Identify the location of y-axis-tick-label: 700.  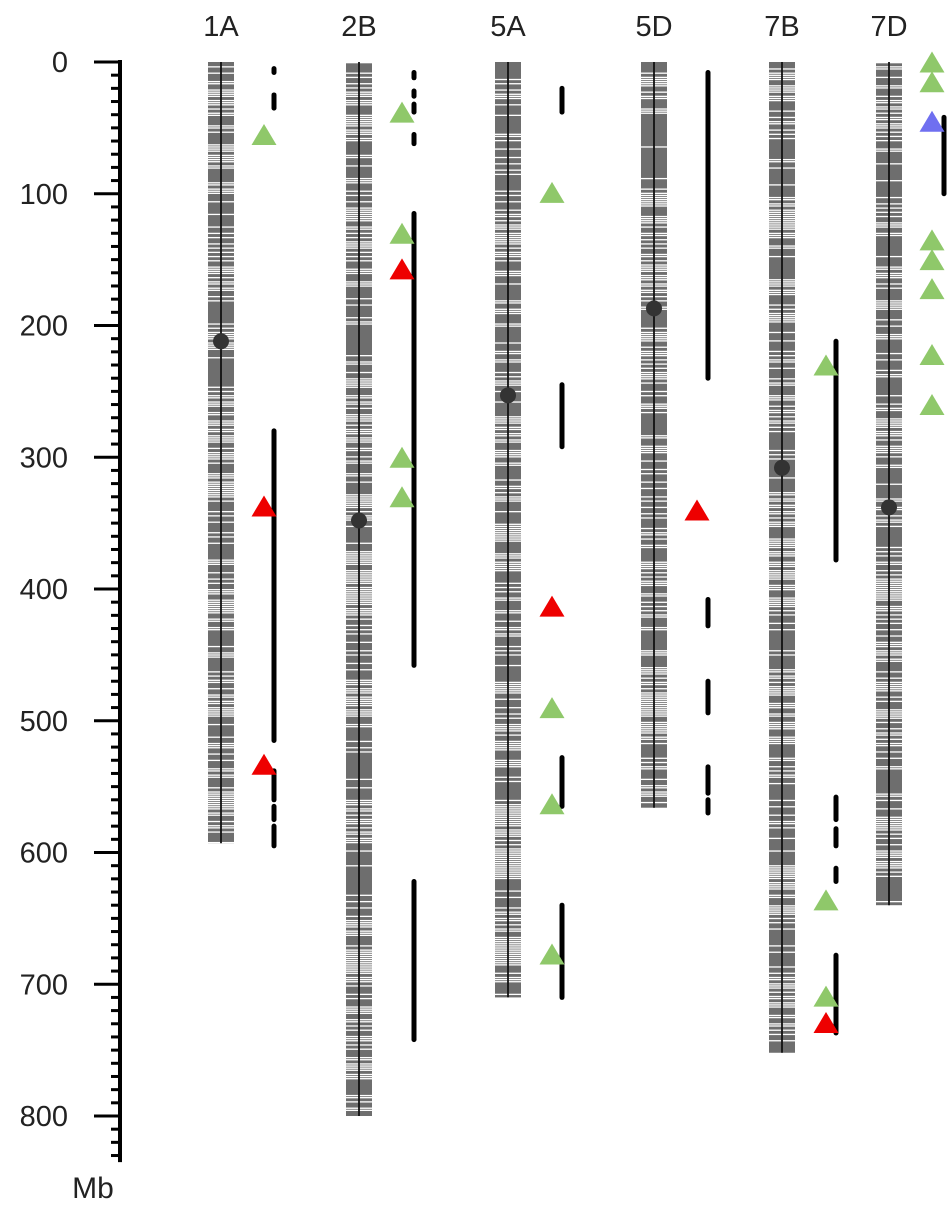
(44, 985).